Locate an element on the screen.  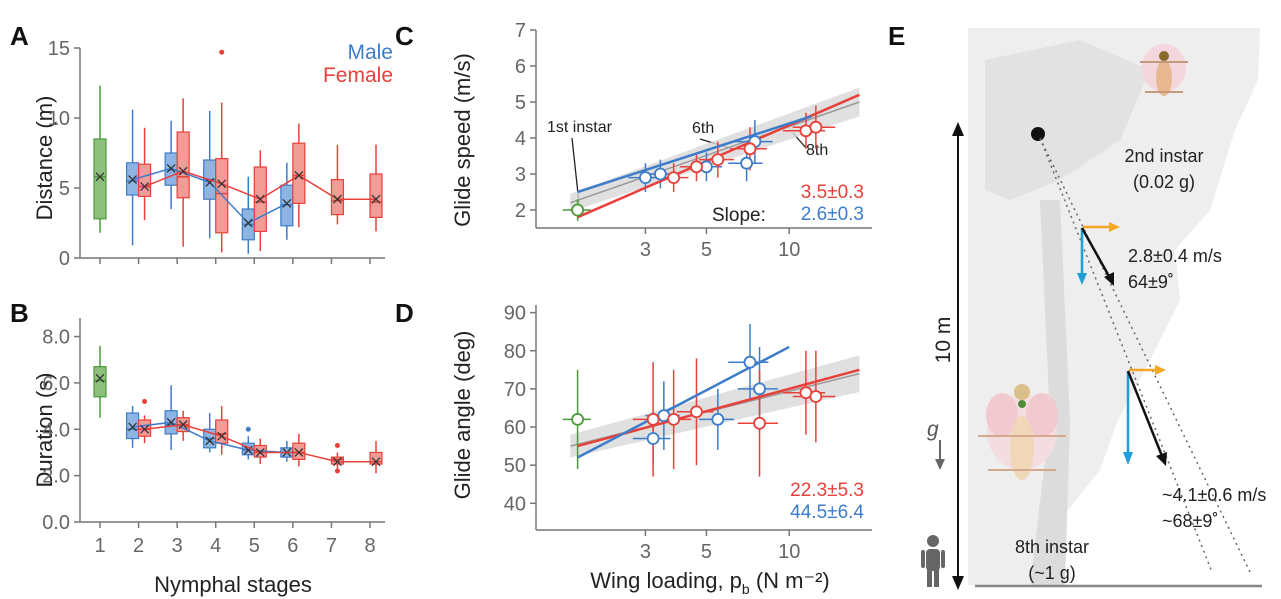
d-slope-male: 44.5±6.4 is located at coordinates (827, 512).